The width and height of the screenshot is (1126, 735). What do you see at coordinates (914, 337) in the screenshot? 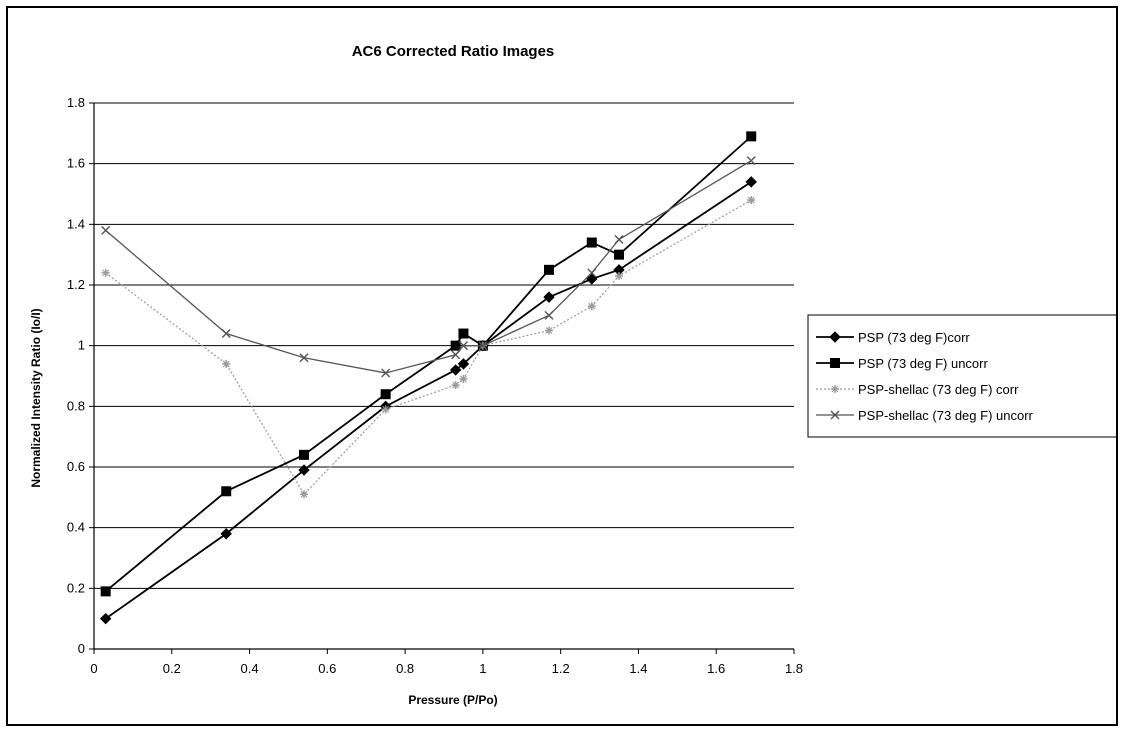
I see `legend-label: PSP (73 deg F)corr` at bounding box center [914, 337].